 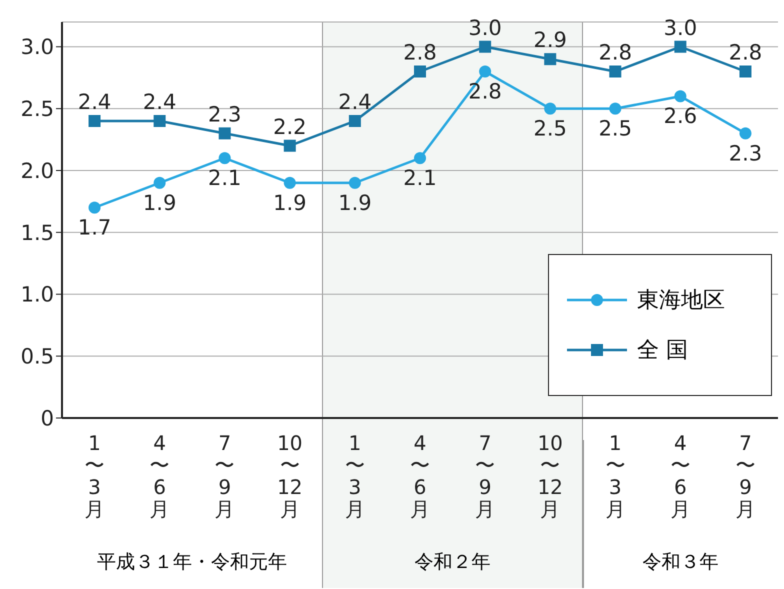 What do you see at coordinates (37, 356) in the screenshot?
I see `y-tick-label: 0.5` at bounding box center [37, 356].